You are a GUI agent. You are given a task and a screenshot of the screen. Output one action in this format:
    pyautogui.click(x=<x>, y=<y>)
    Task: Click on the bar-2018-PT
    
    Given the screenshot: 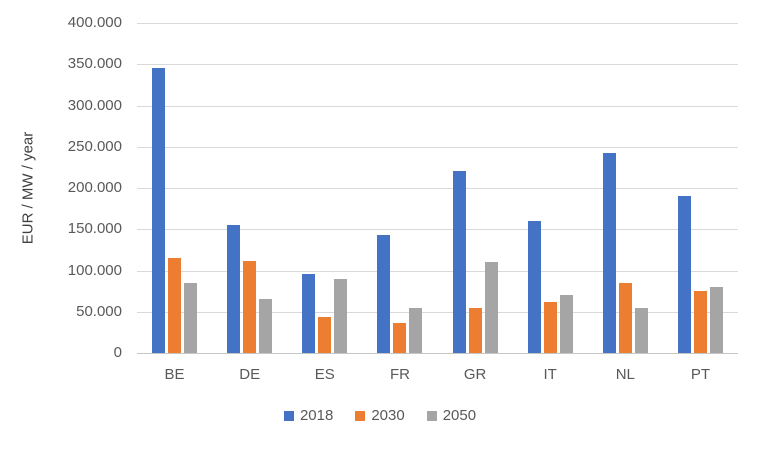 What is the action you would take?
    pyautogui.click(x=684, y=274)
    